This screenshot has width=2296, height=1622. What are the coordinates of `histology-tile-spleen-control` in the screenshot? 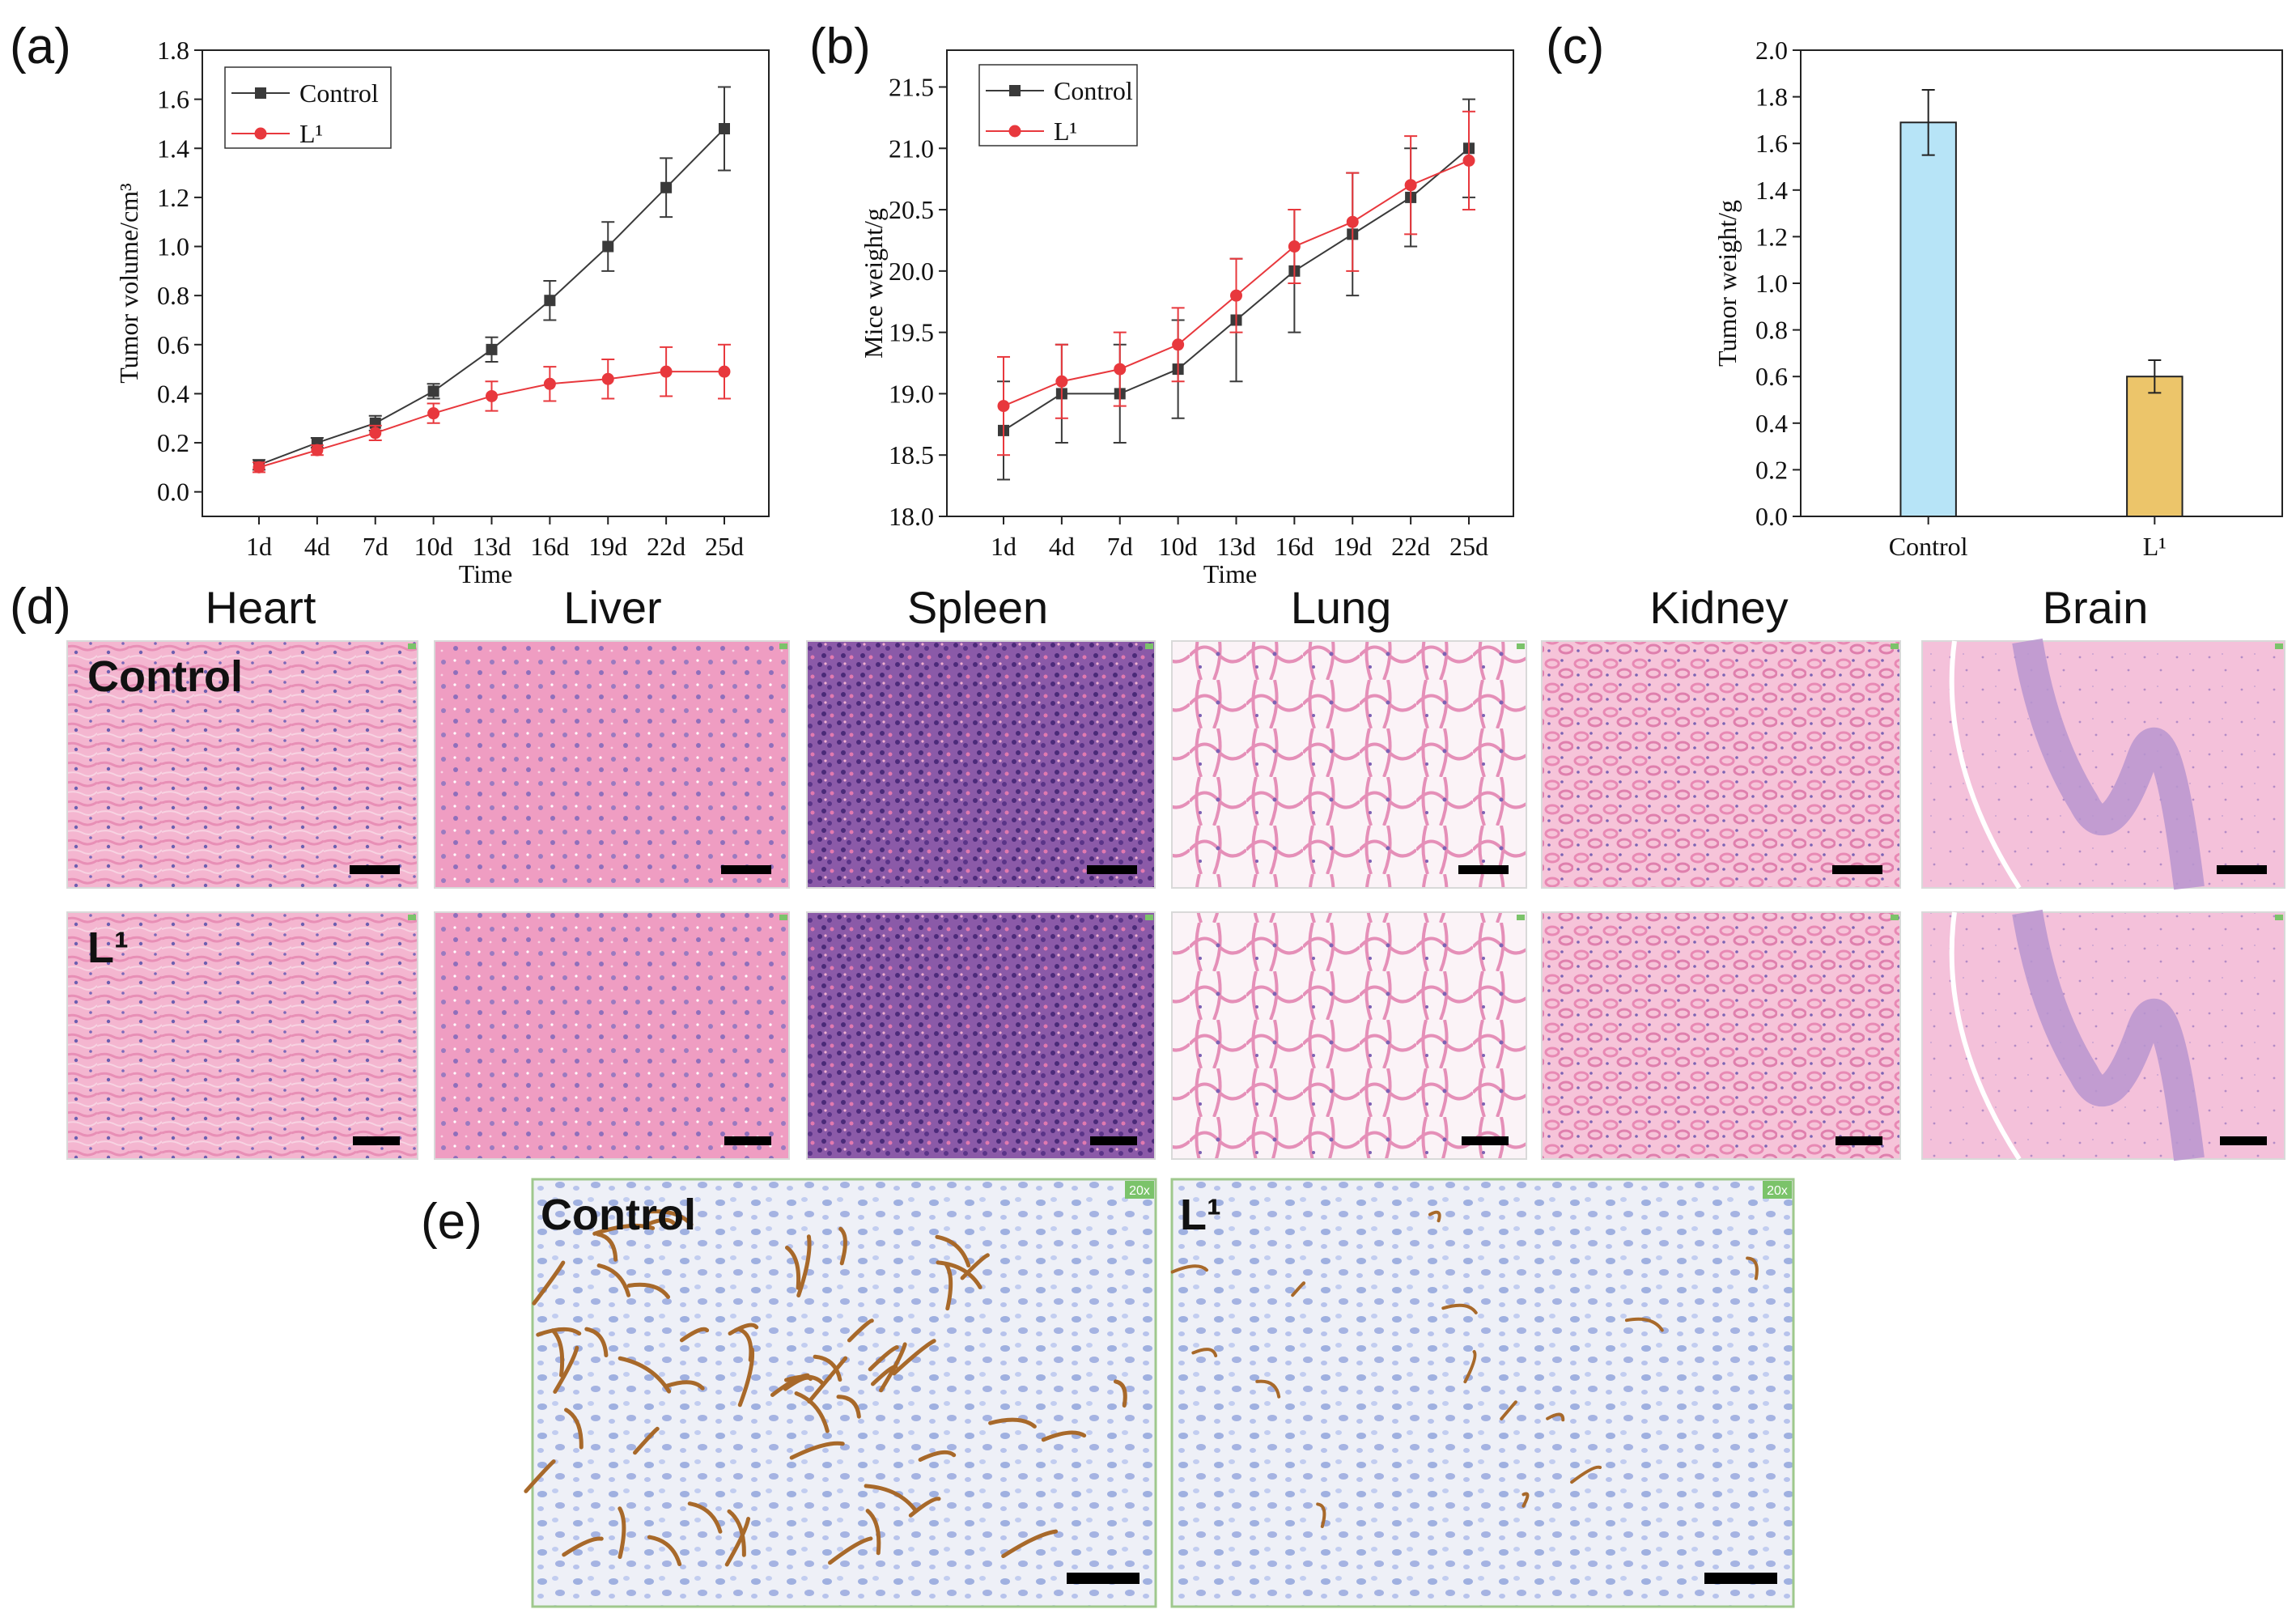 It's located at (981, 764).